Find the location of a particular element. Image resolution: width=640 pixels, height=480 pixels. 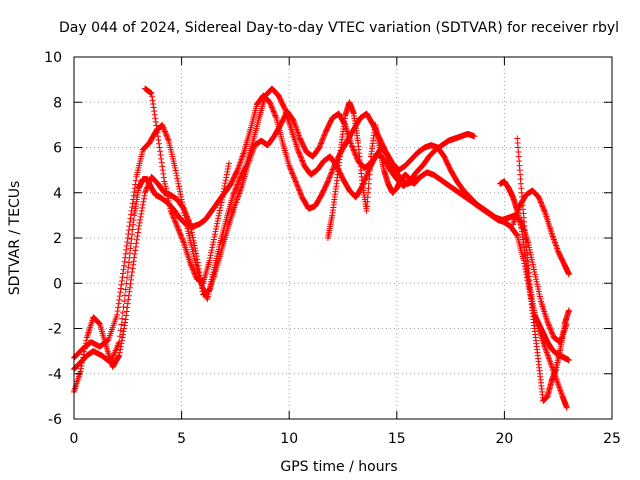

y-tick-label: -2 is located at coordinates (55, 330).